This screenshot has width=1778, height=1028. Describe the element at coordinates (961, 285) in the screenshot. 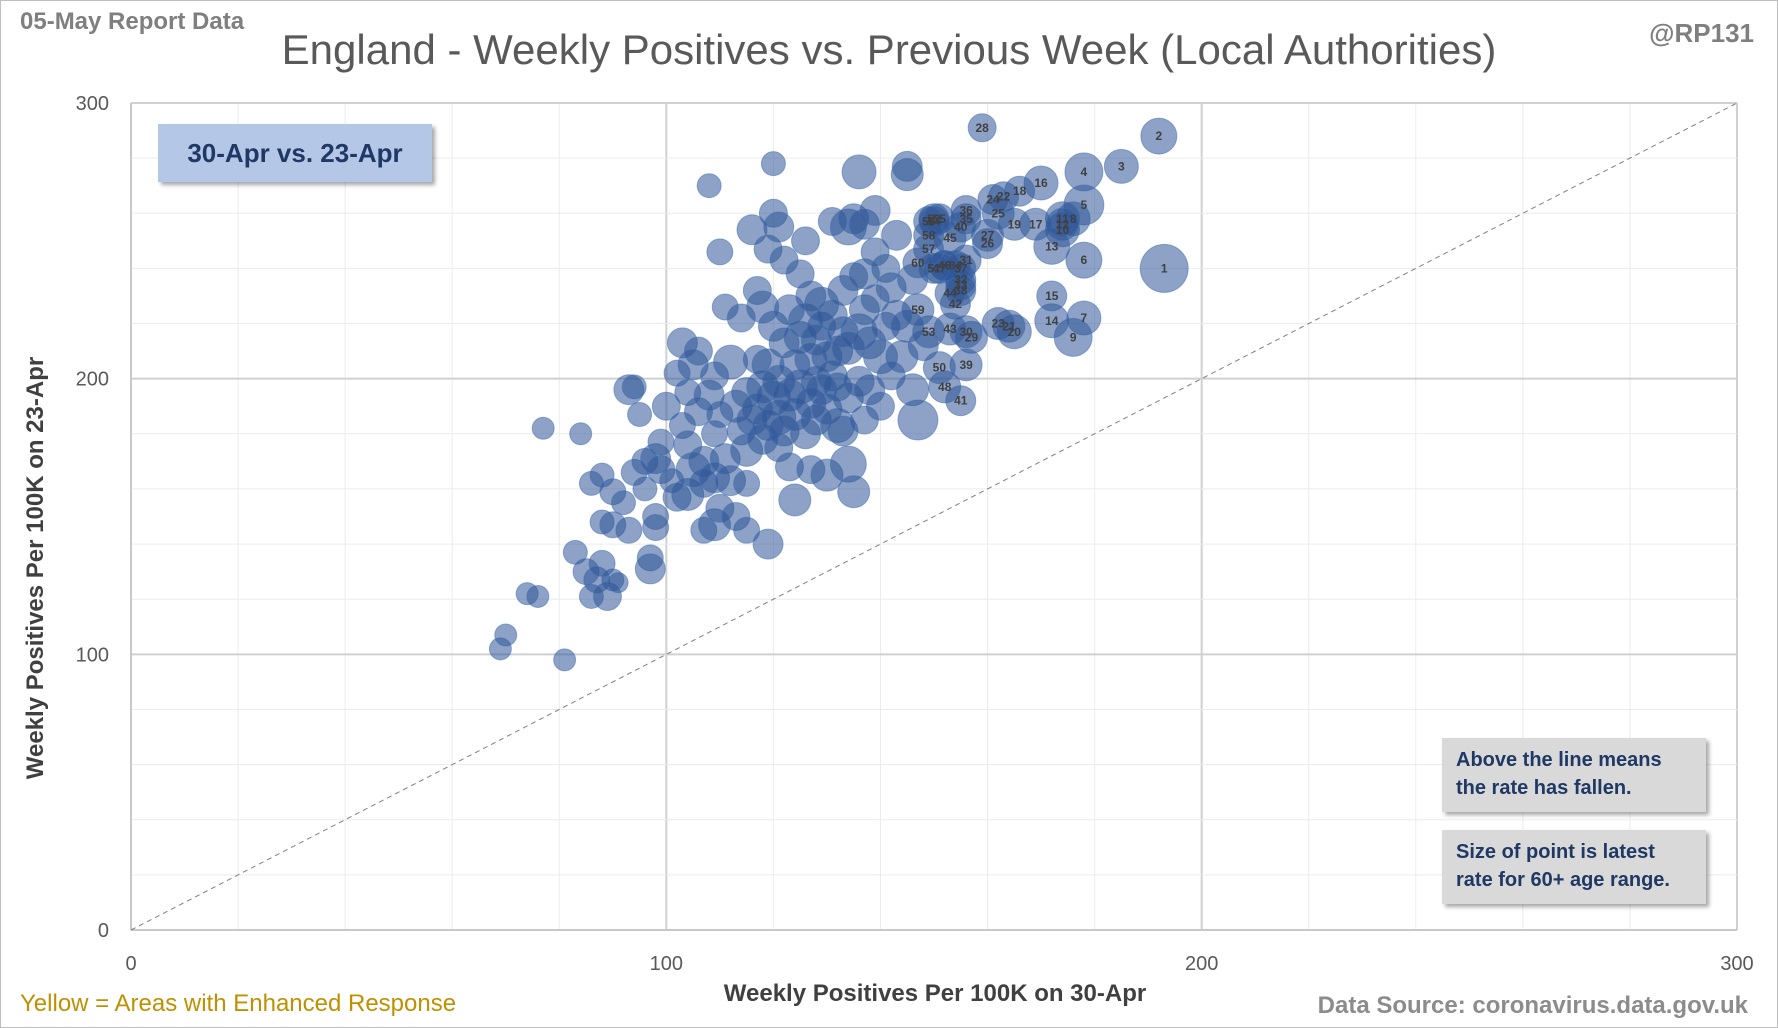

I see `point-label: 33` at that location.